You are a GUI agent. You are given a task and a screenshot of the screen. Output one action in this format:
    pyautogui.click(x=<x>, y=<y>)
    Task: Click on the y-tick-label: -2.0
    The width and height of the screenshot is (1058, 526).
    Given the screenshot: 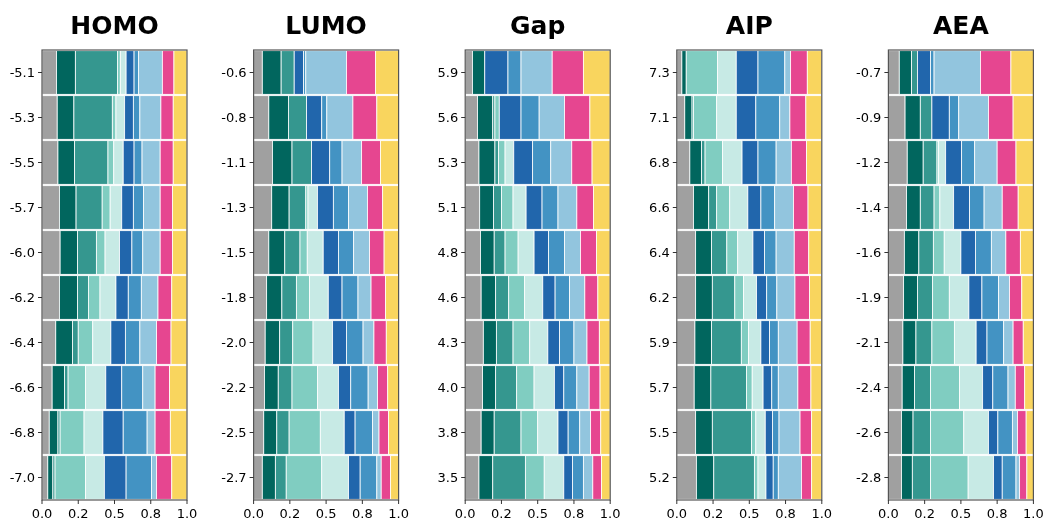 What is the action you would take?
    pyautogui.click(x=234, y=343)
    